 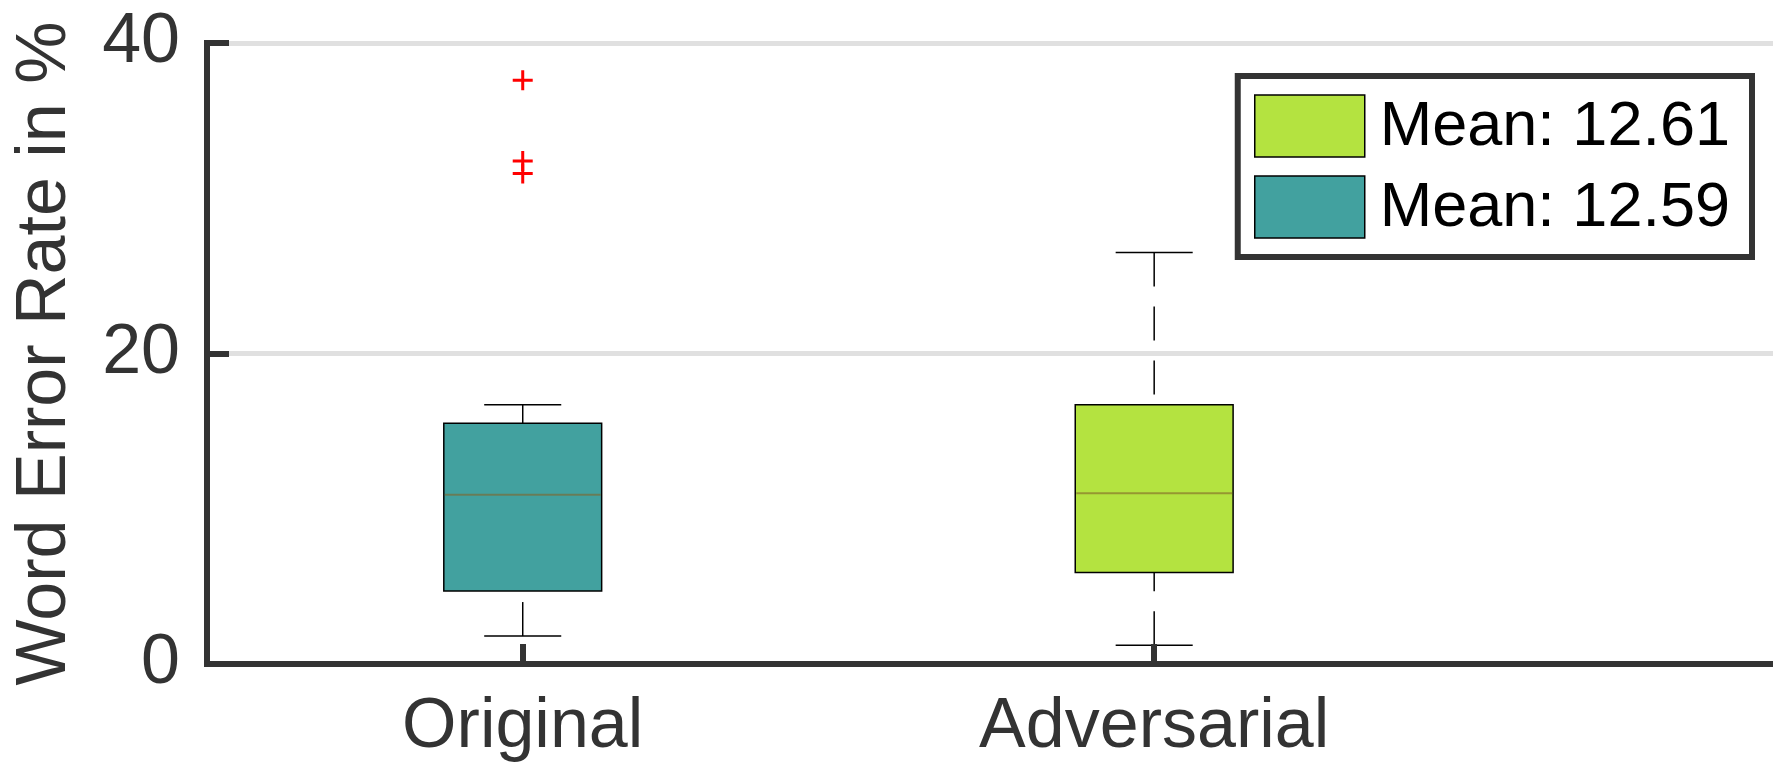 I want to click on legend-label: Mean: 12.61, so click(x=1555, y=123).